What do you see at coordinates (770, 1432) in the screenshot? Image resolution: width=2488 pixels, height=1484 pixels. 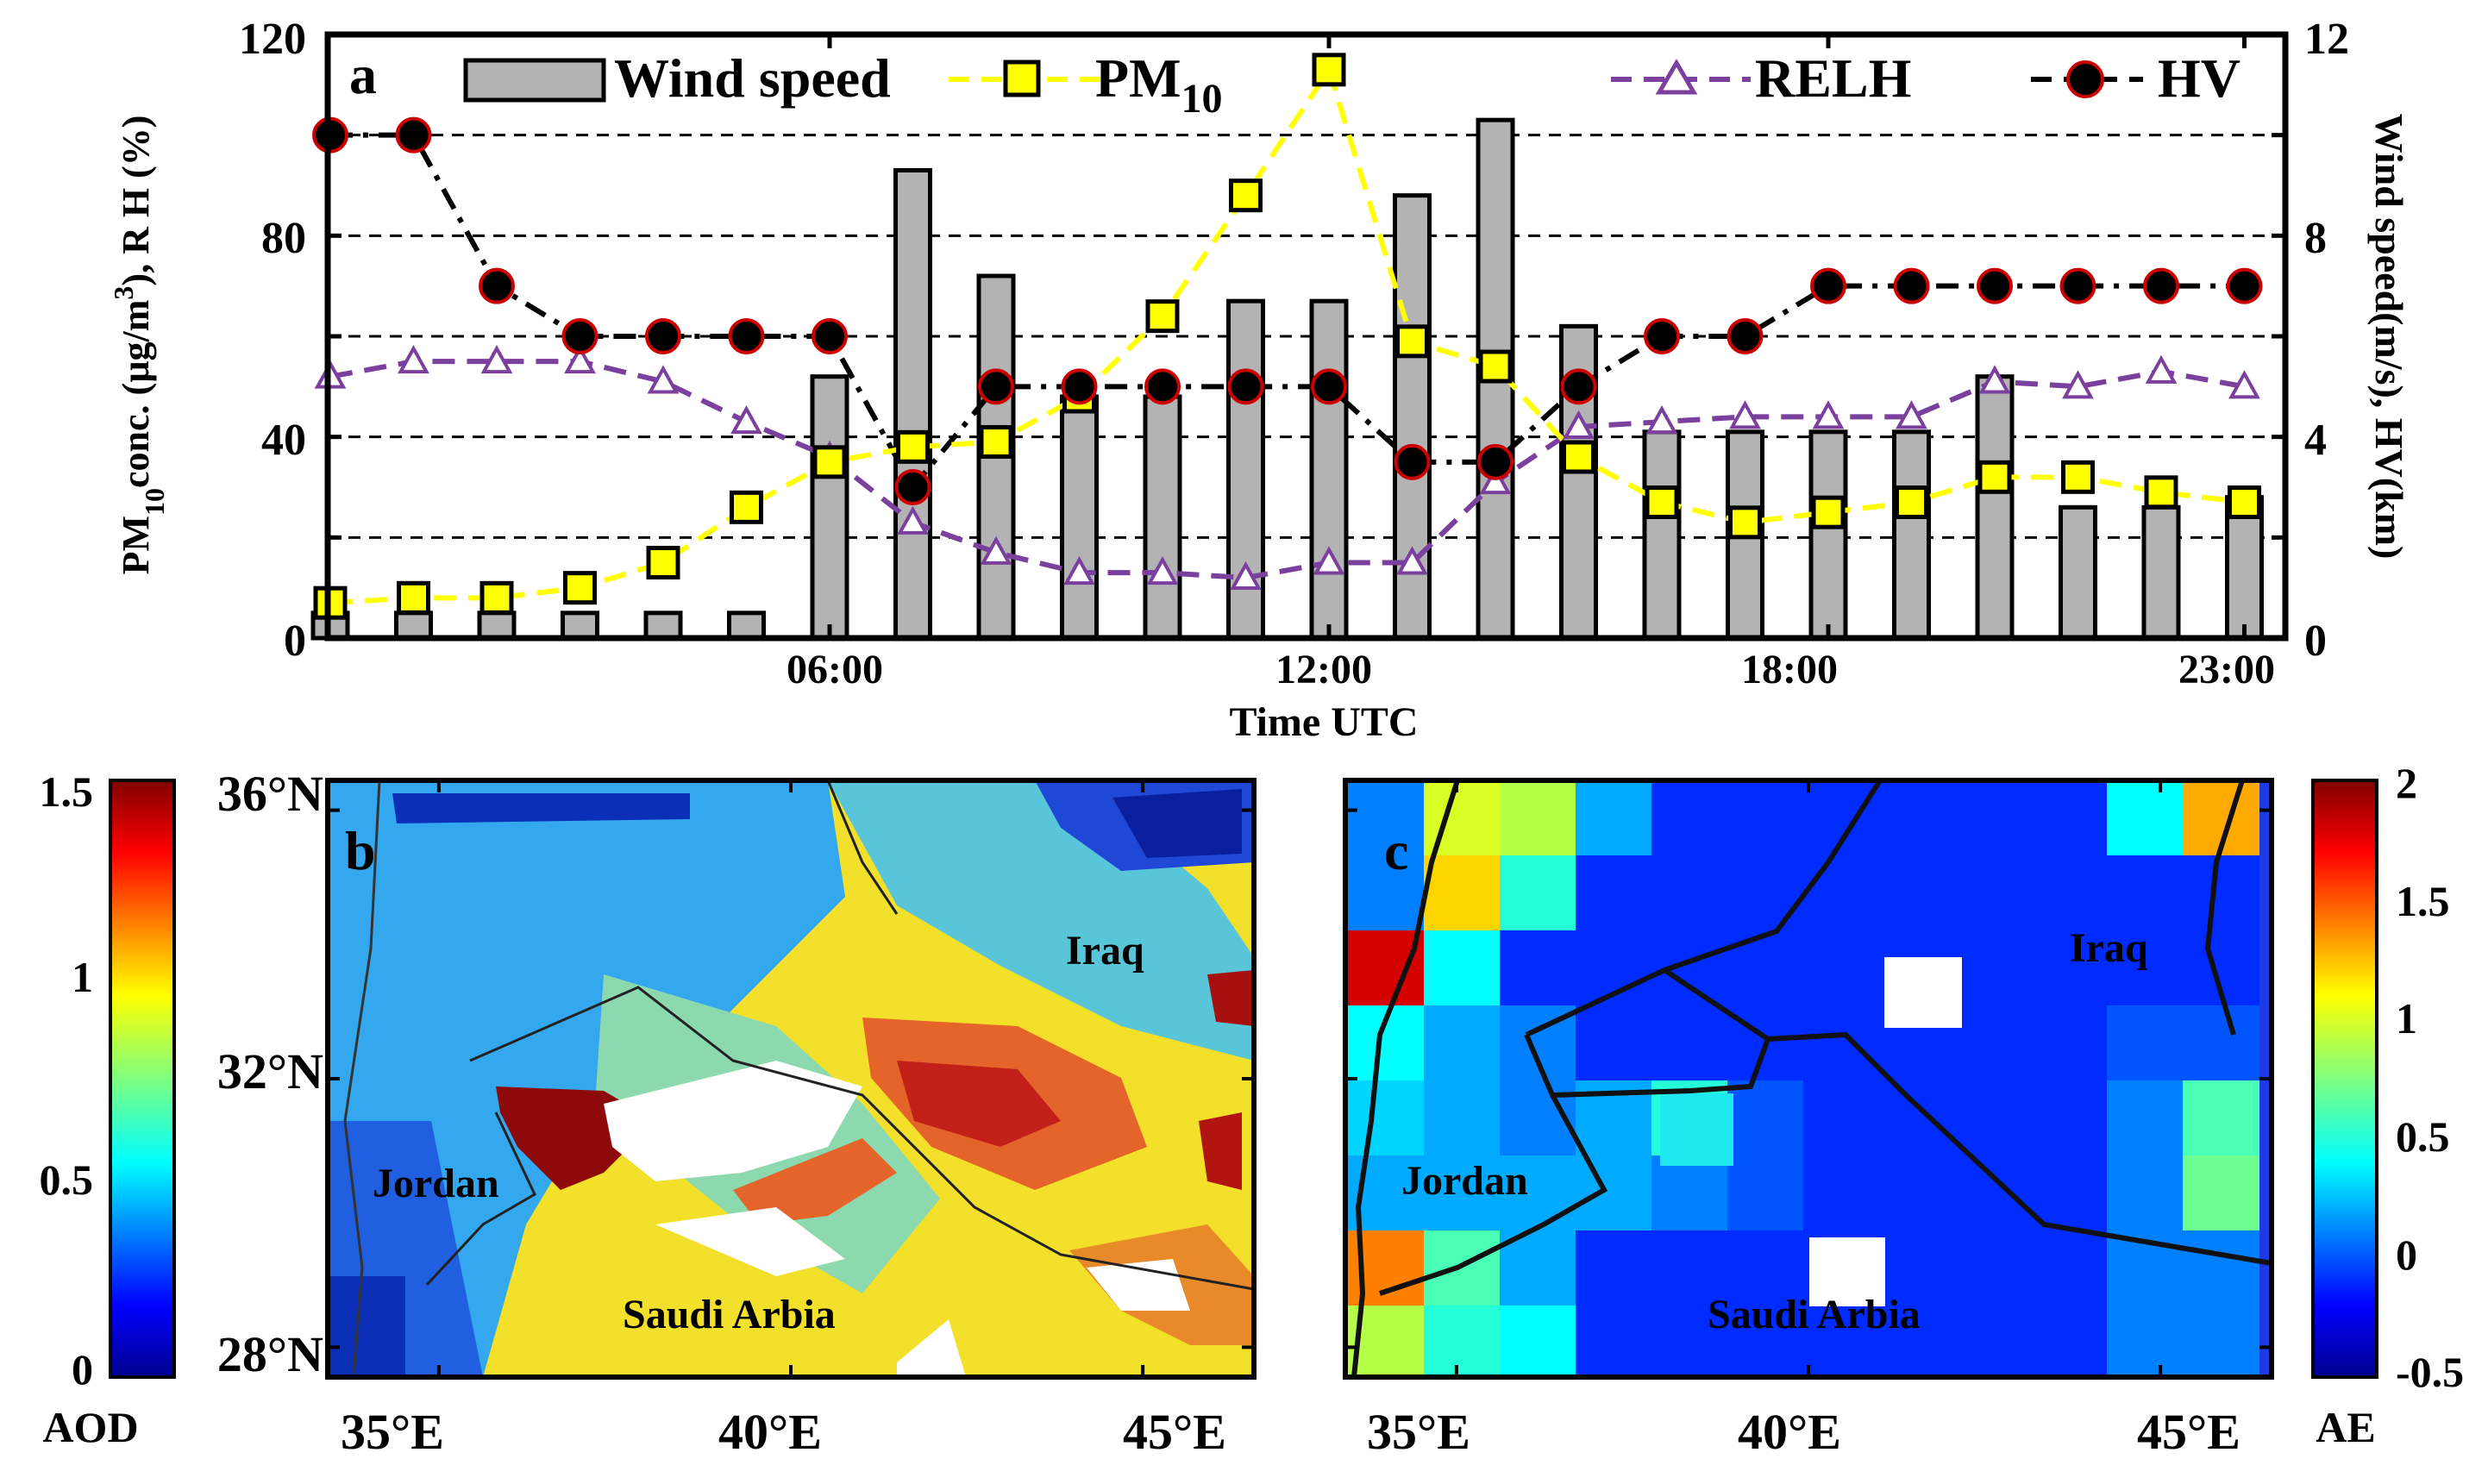 I see `b-lon-tick-40e: 40°E` at bounding box center [770, 1432].